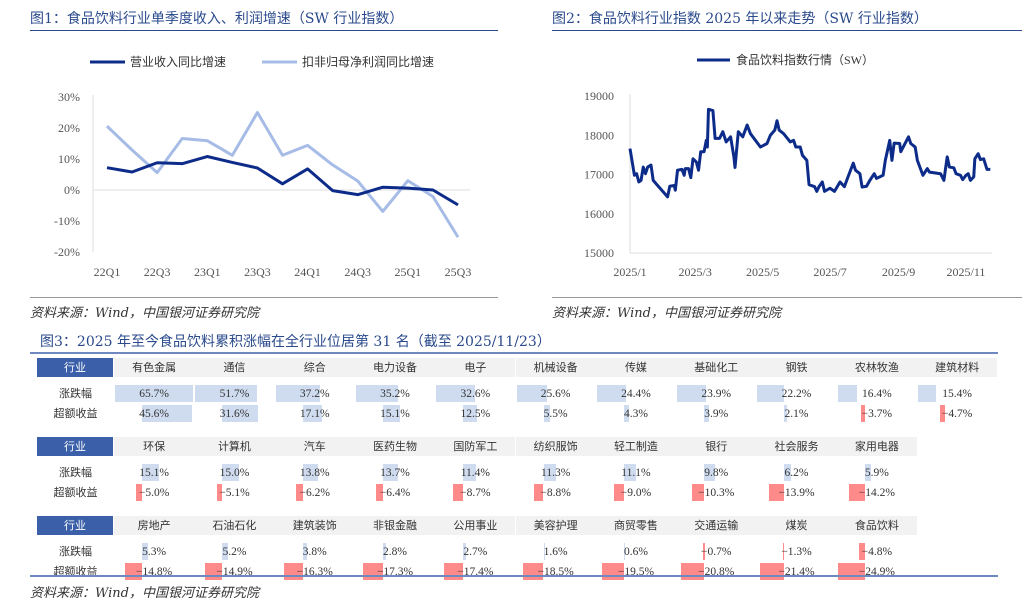  What do you see at coordinates (475, 394) in the screenshot?
I see `cell-value: 32.6%` at bounding box center [475, 394].